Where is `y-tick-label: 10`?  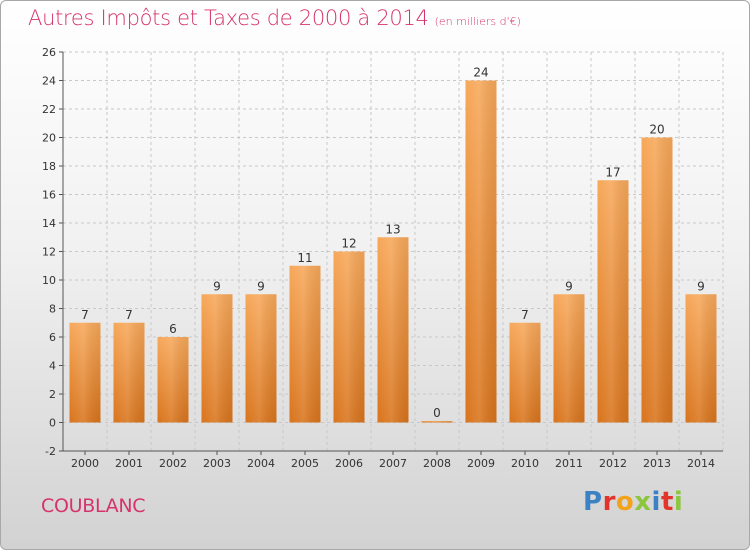
y-tick-label: 10 is located at coordinates (49, 280).